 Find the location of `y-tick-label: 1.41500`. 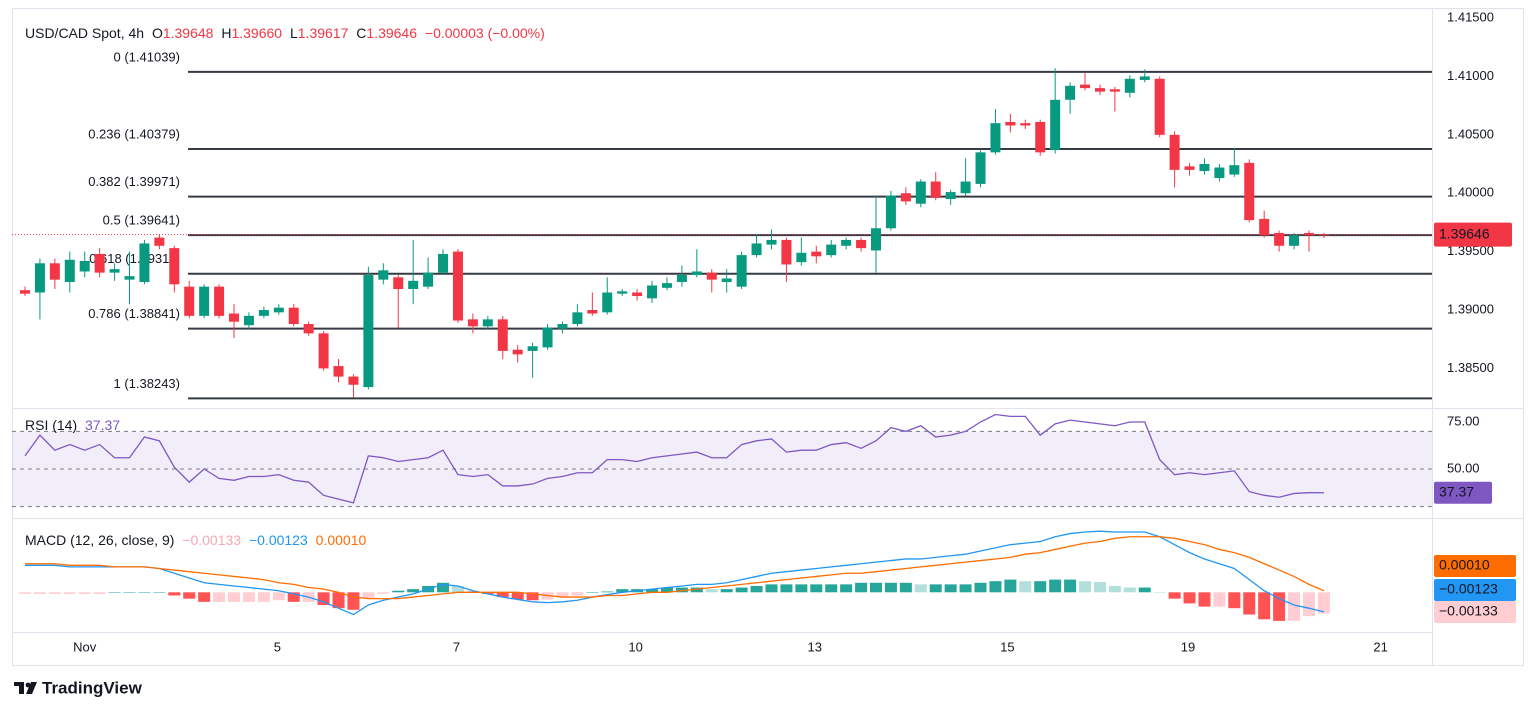

y-tick-label: 1.41500 is located at coordinates (1470, 16).